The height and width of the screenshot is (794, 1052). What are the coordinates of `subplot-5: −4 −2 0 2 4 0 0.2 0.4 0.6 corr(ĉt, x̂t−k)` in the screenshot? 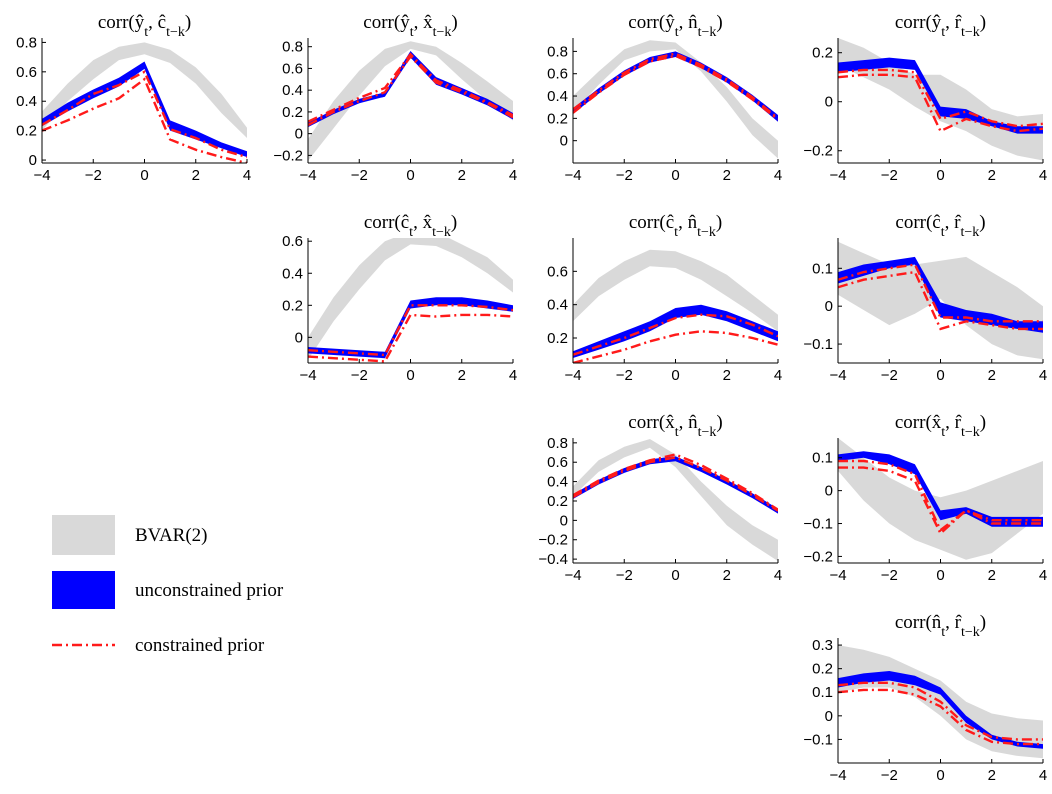 It's located at (399, 298).